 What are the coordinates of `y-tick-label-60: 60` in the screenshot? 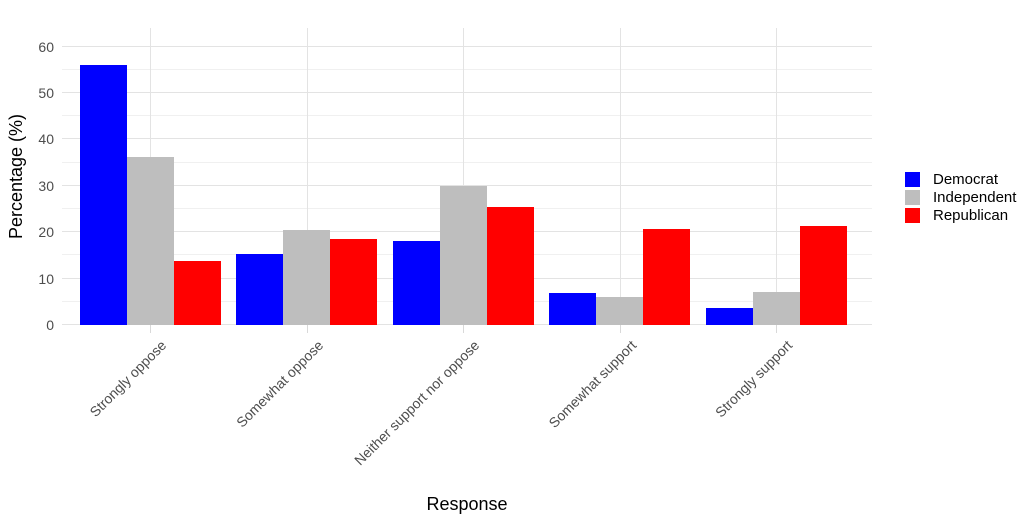 It's located at (46, 46).